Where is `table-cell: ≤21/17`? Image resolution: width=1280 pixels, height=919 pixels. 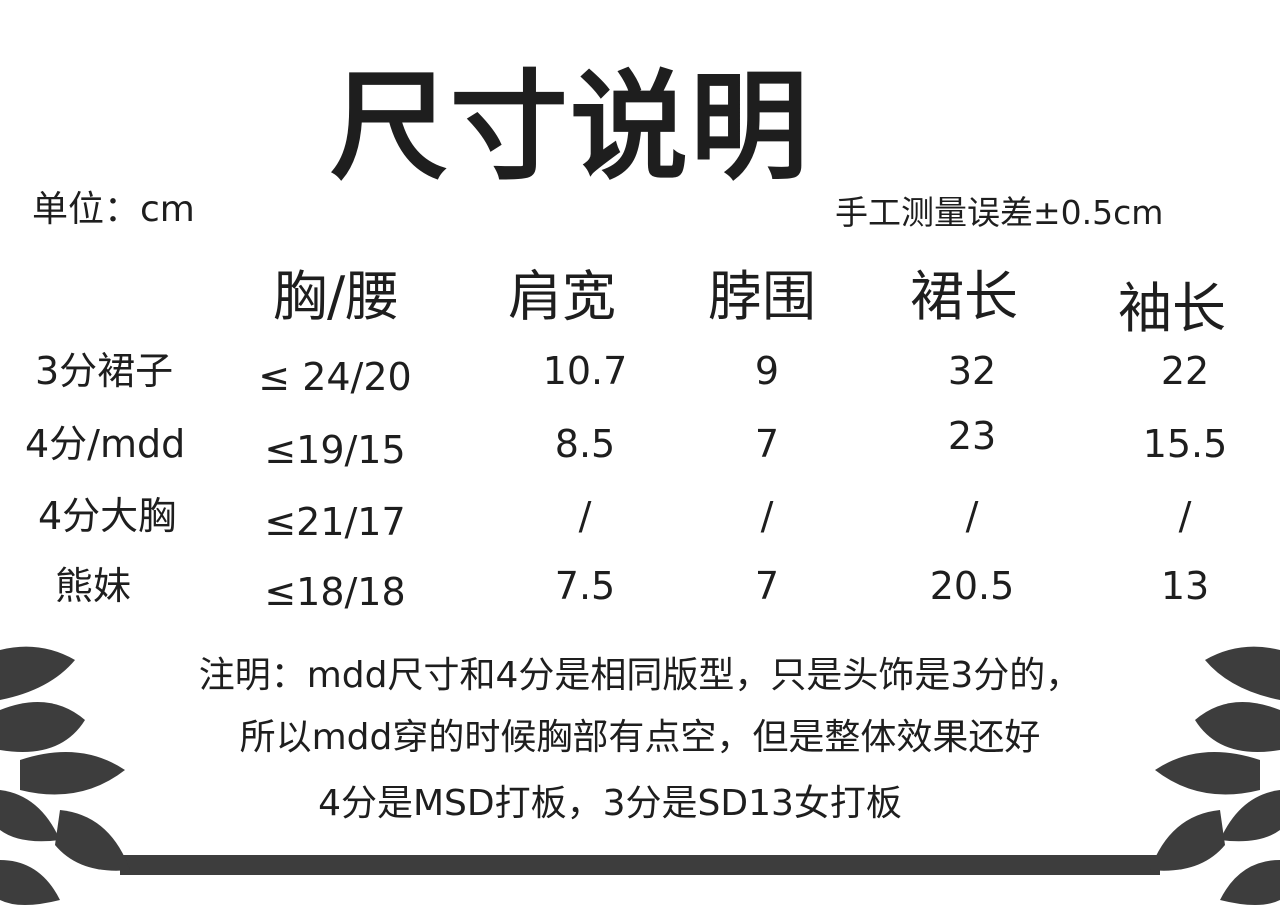
table-cell: ≤21/17 is located at coordinates (335, 522).